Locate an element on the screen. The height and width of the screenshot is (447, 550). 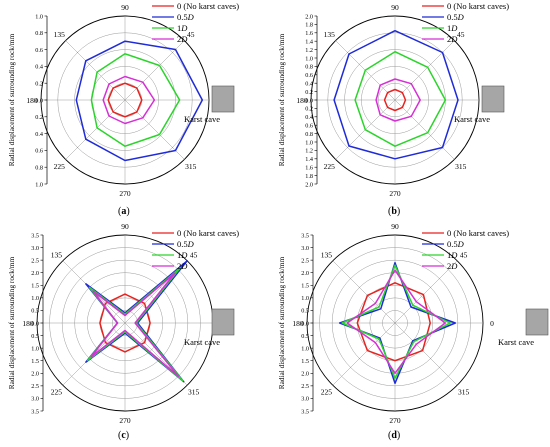
angle-label: 0 is located at coordinates (492, 323).